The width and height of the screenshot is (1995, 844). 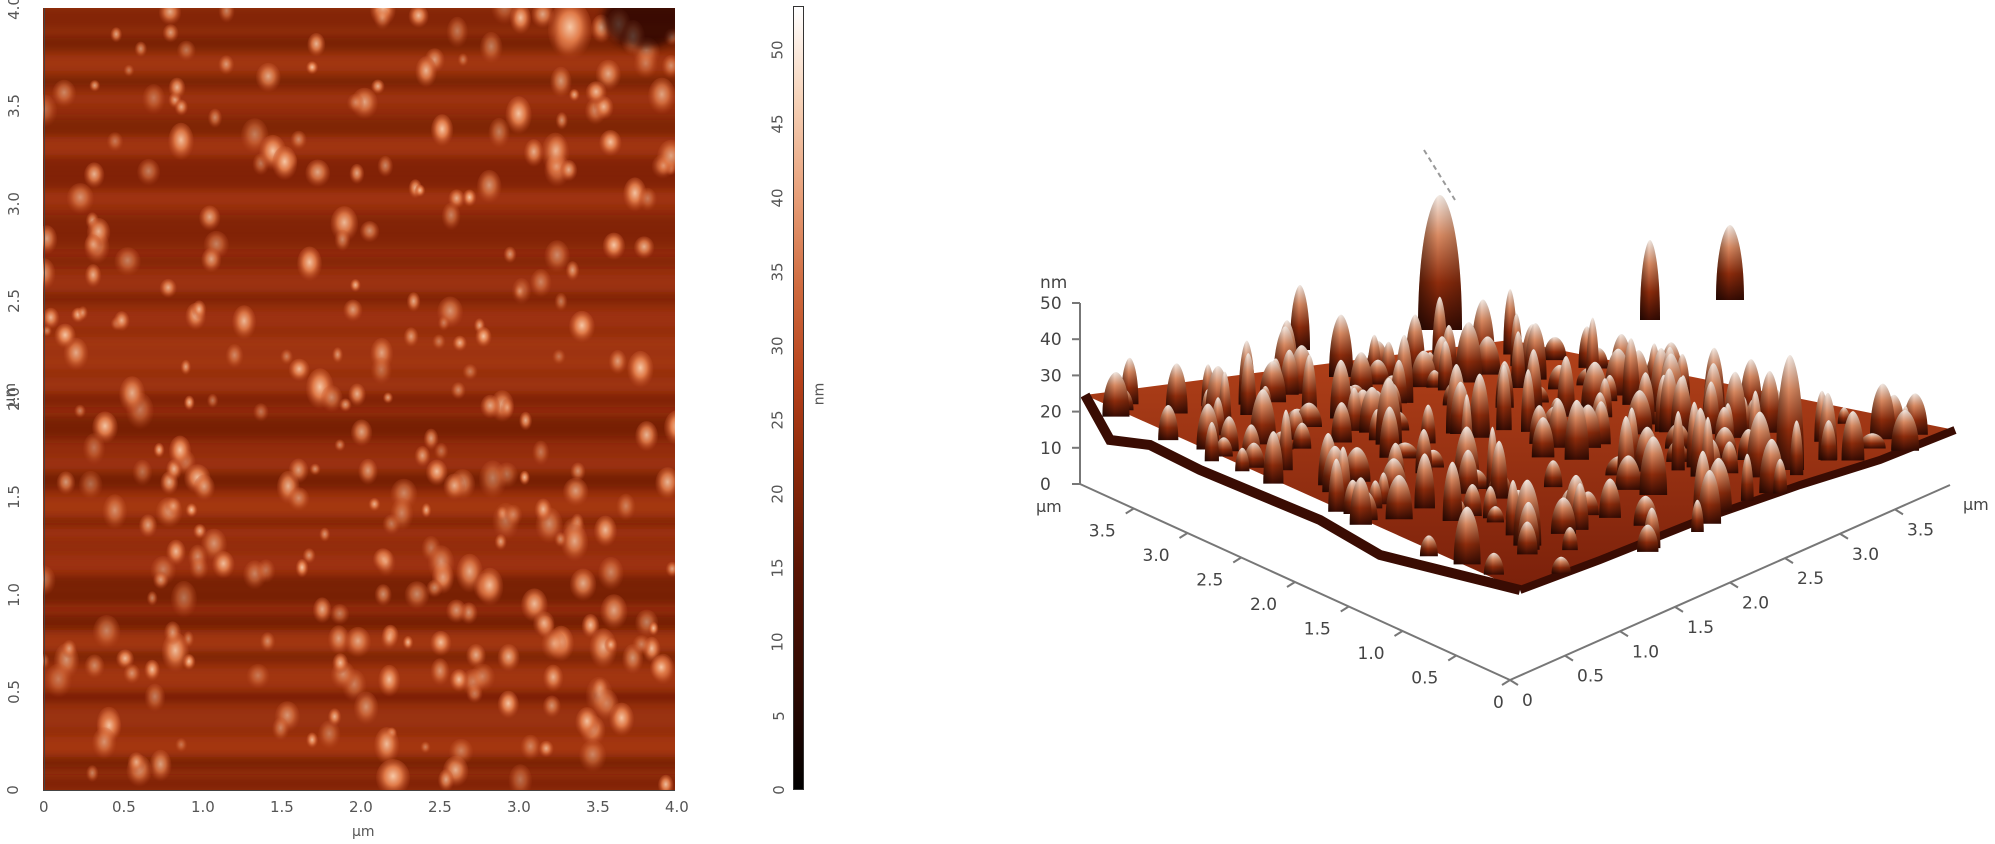 I want to click on right-axis-tick-label: 1.5, so click(x=1700, y=628).